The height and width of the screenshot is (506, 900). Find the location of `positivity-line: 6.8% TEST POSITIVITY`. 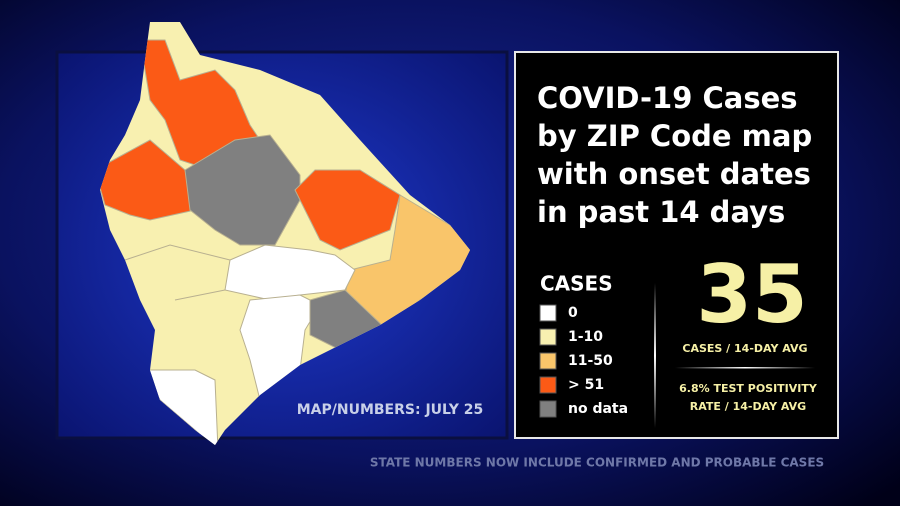

positivity-line: 6.8% TEST POSITIVITY is located at coordinates (748, 388).